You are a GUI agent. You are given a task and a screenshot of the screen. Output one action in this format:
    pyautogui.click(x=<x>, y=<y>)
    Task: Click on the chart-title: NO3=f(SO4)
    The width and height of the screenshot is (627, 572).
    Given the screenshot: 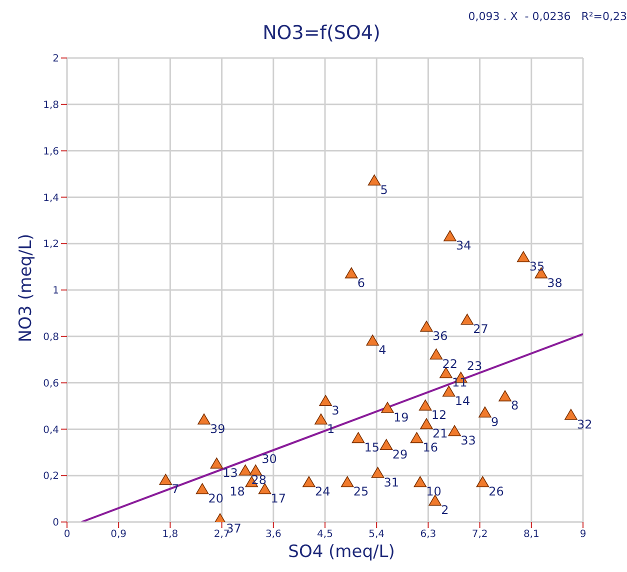 What is the action you would take?
    pyautogui.click(x=322, y=33)
    